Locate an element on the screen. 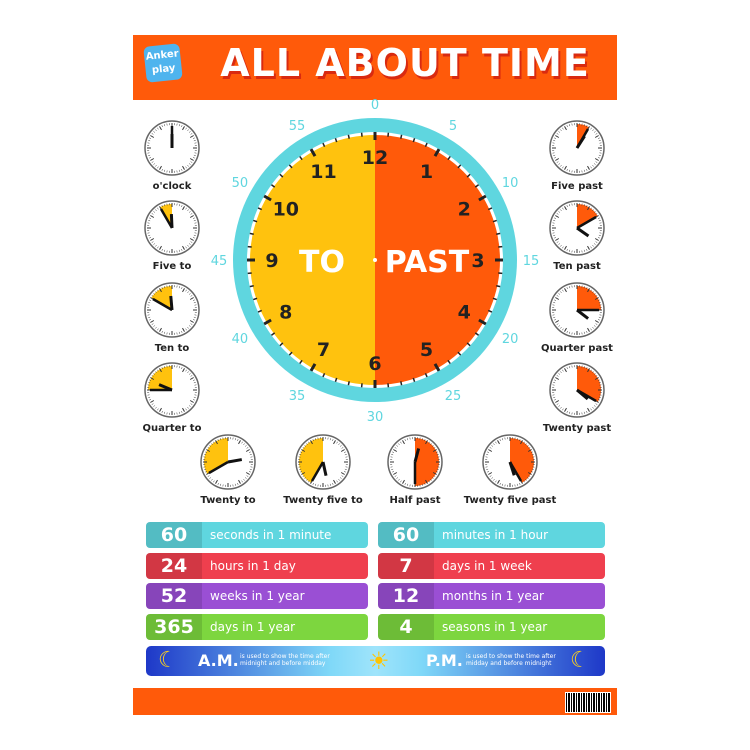  hour-number: 5 is located at coordinates (426, 350).